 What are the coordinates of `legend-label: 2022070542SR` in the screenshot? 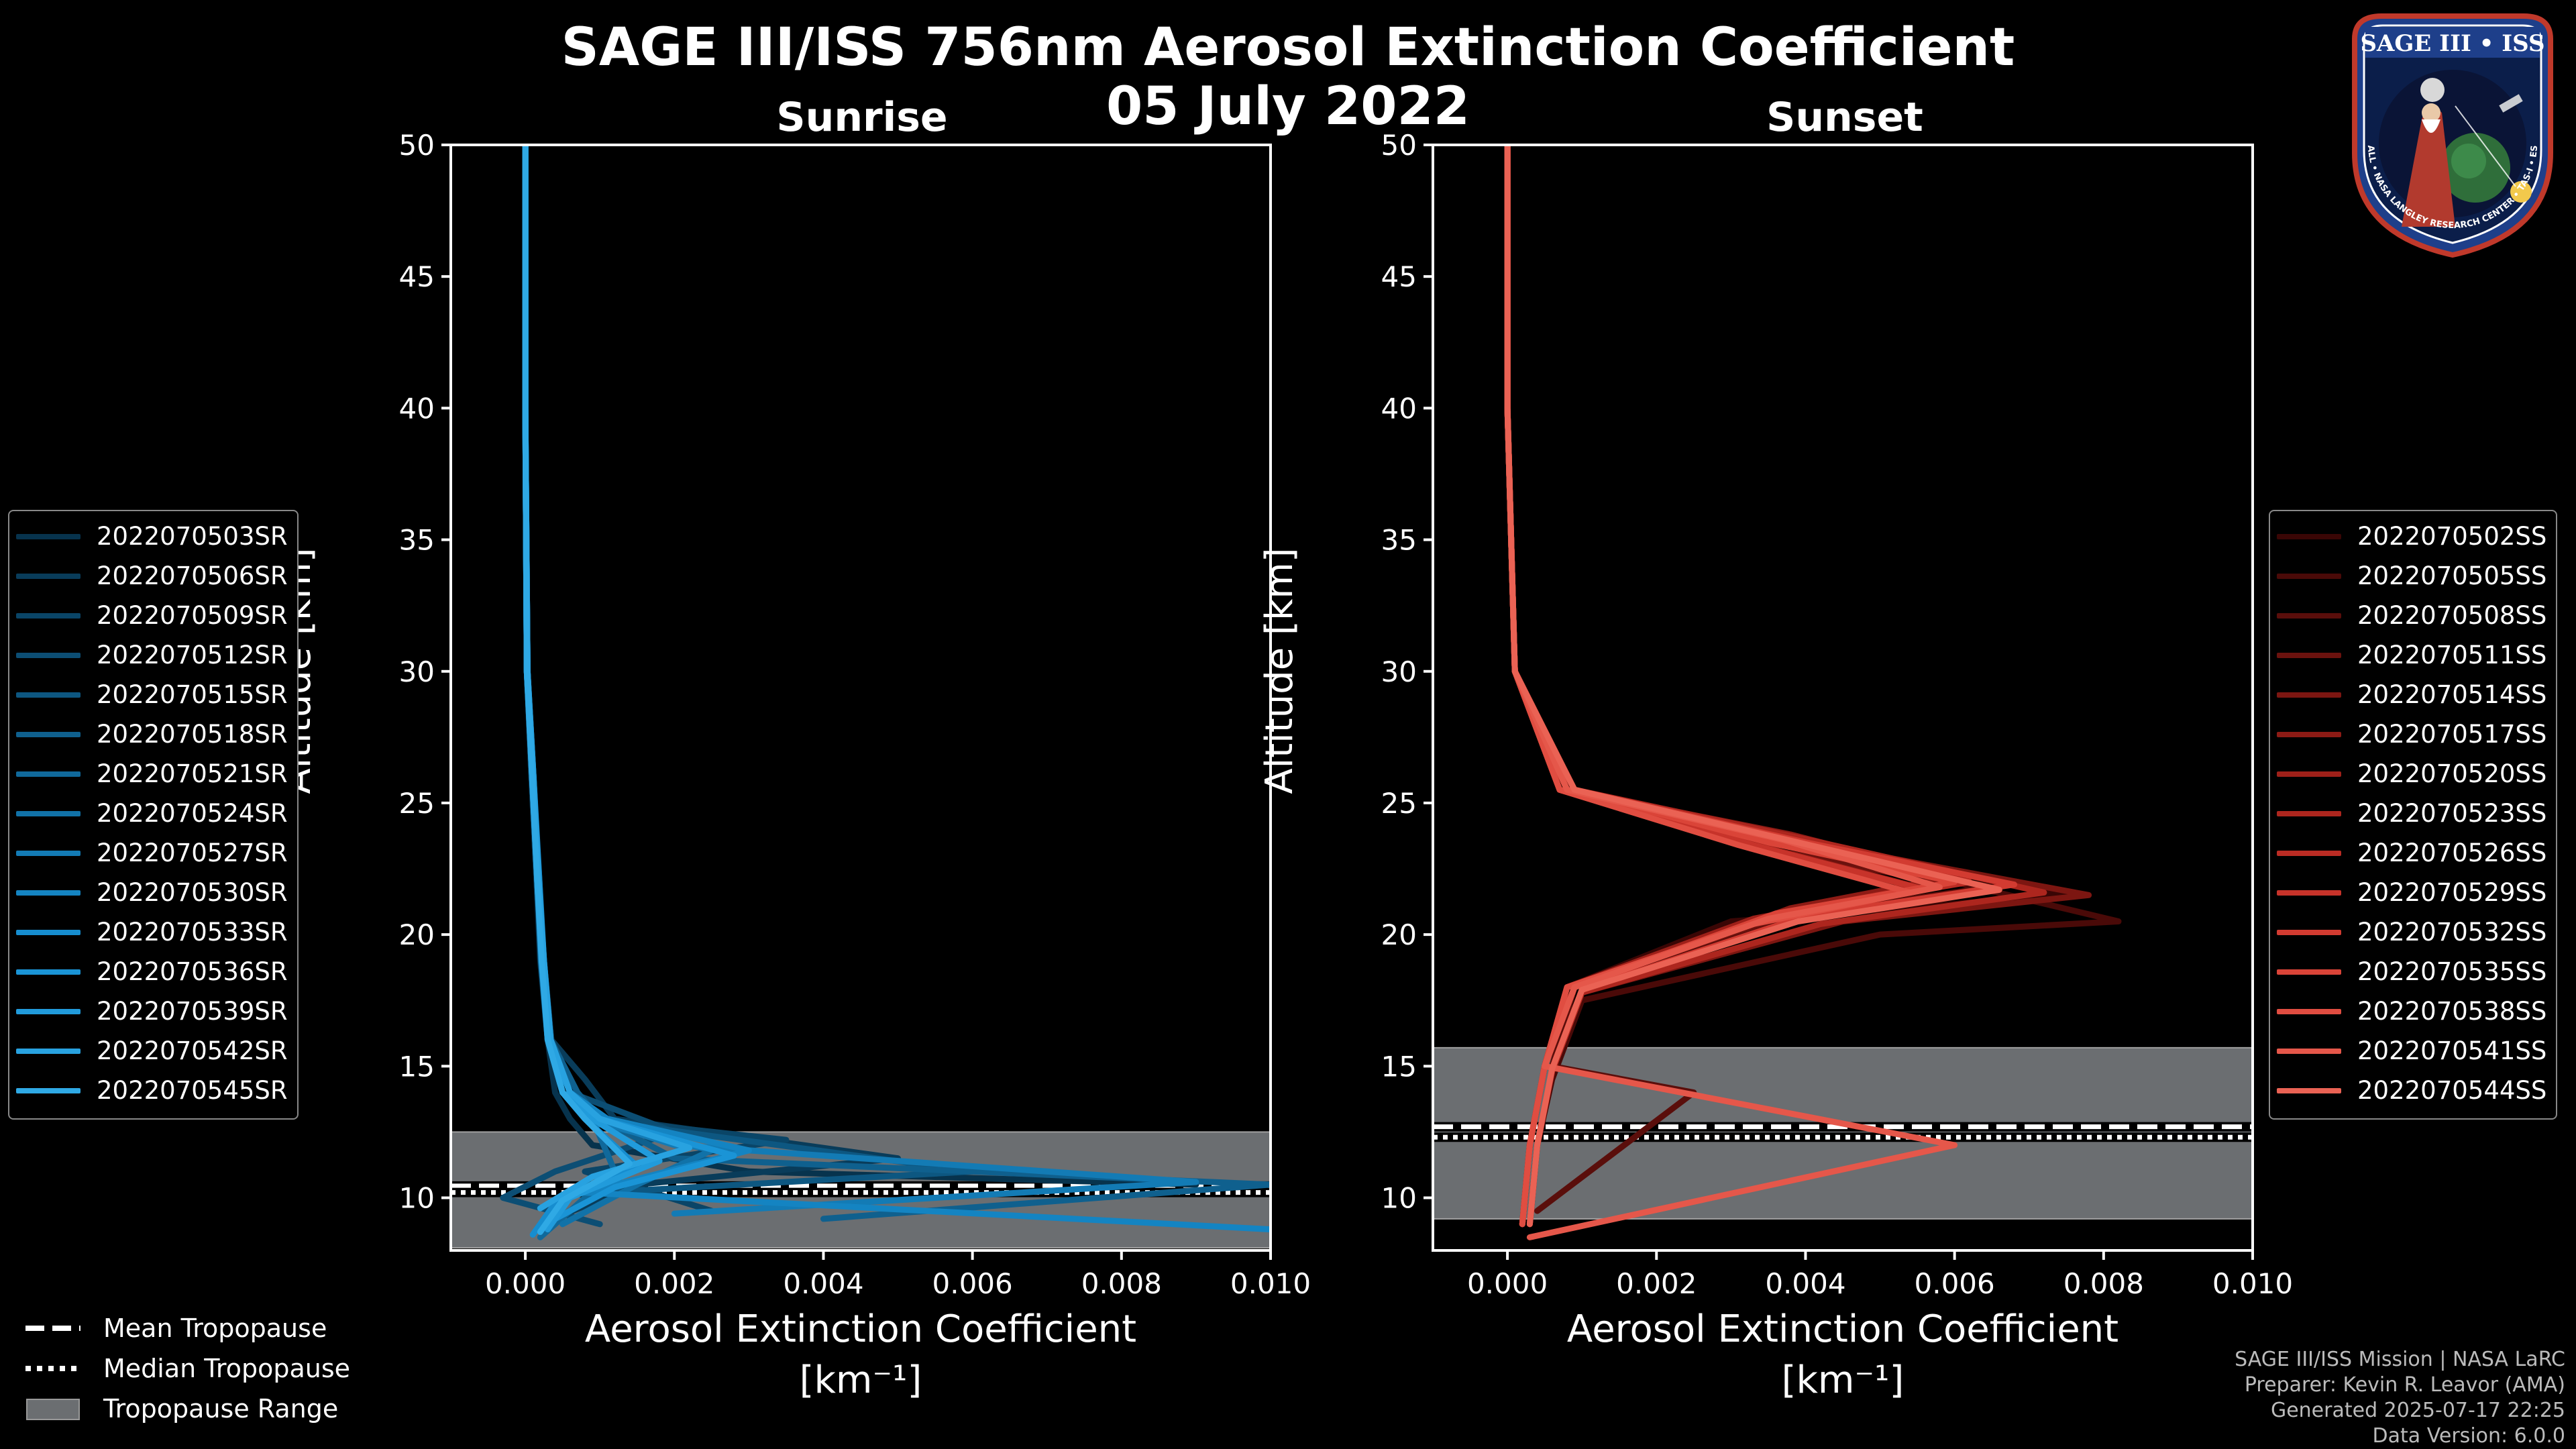 It's located at (192, 1050).